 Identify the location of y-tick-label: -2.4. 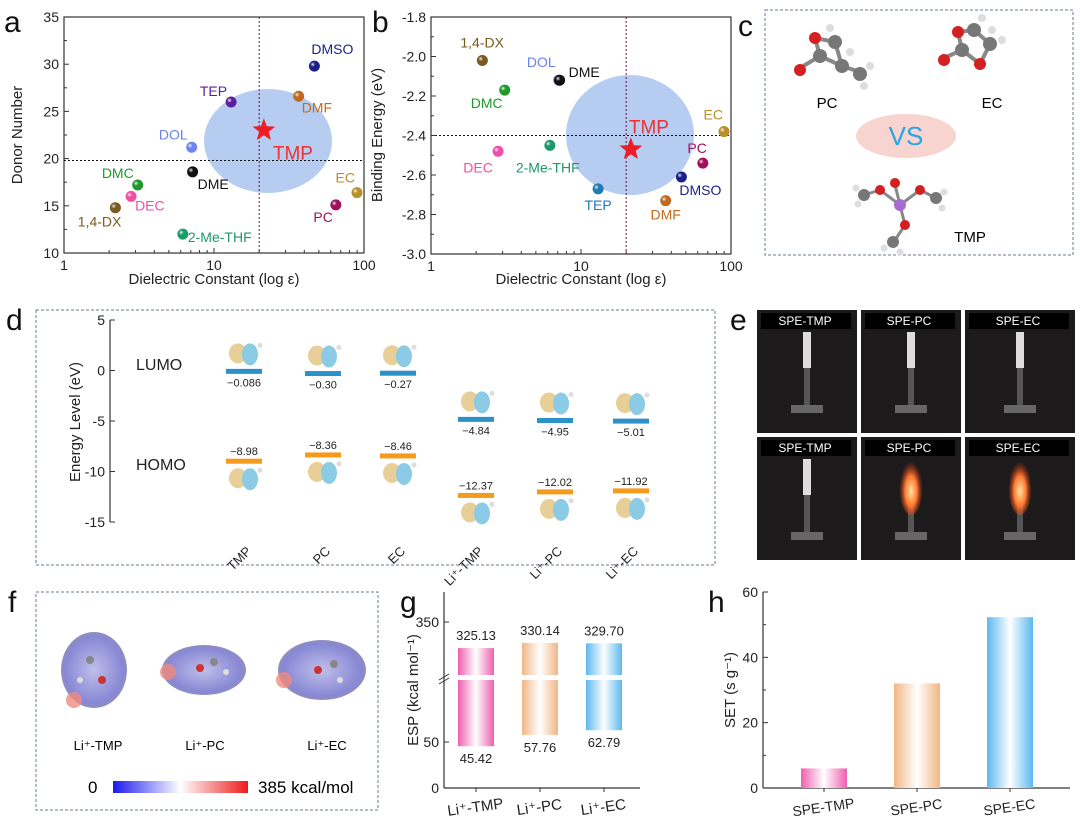
(414, 136).